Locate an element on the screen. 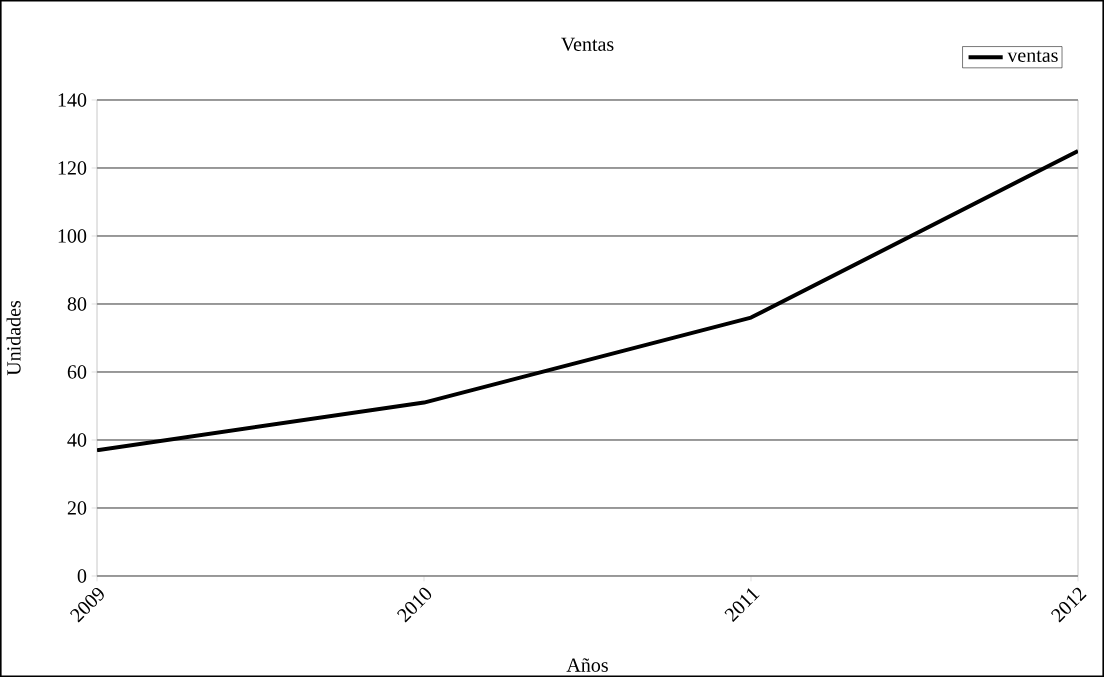  y-tick-label: 80 is located at coordinates (77, 304).